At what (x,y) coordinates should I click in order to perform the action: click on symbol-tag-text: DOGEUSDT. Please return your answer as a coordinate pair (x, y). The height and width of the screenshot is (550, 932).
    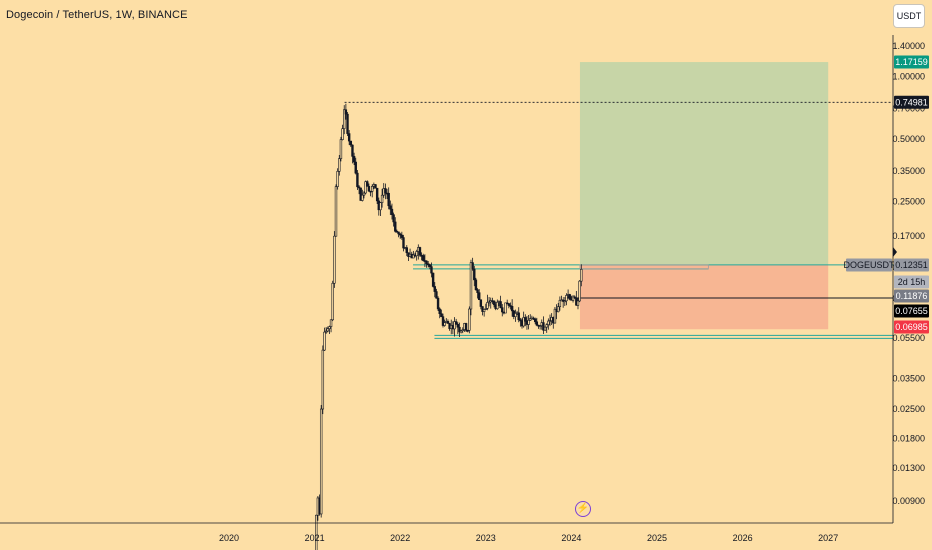
    Looking at the image, I should click on (869, 265).